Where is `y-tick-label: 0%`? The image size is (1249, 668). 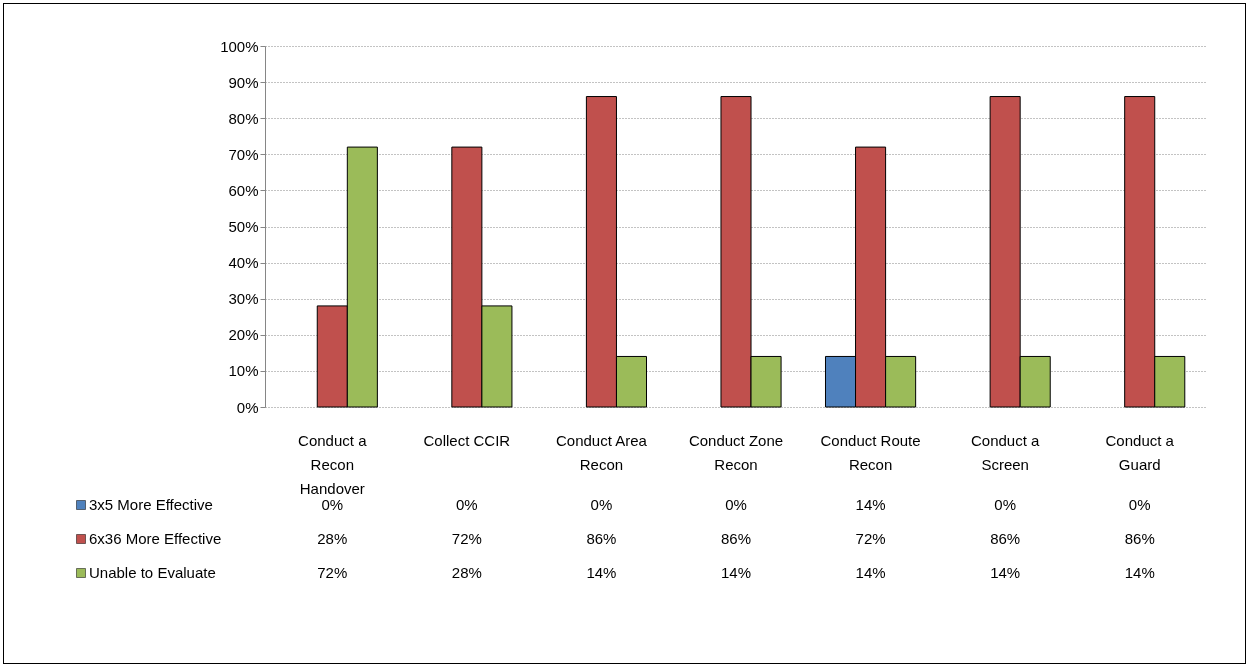
y-tick-label: 0% is located at coordinates (247, 407).